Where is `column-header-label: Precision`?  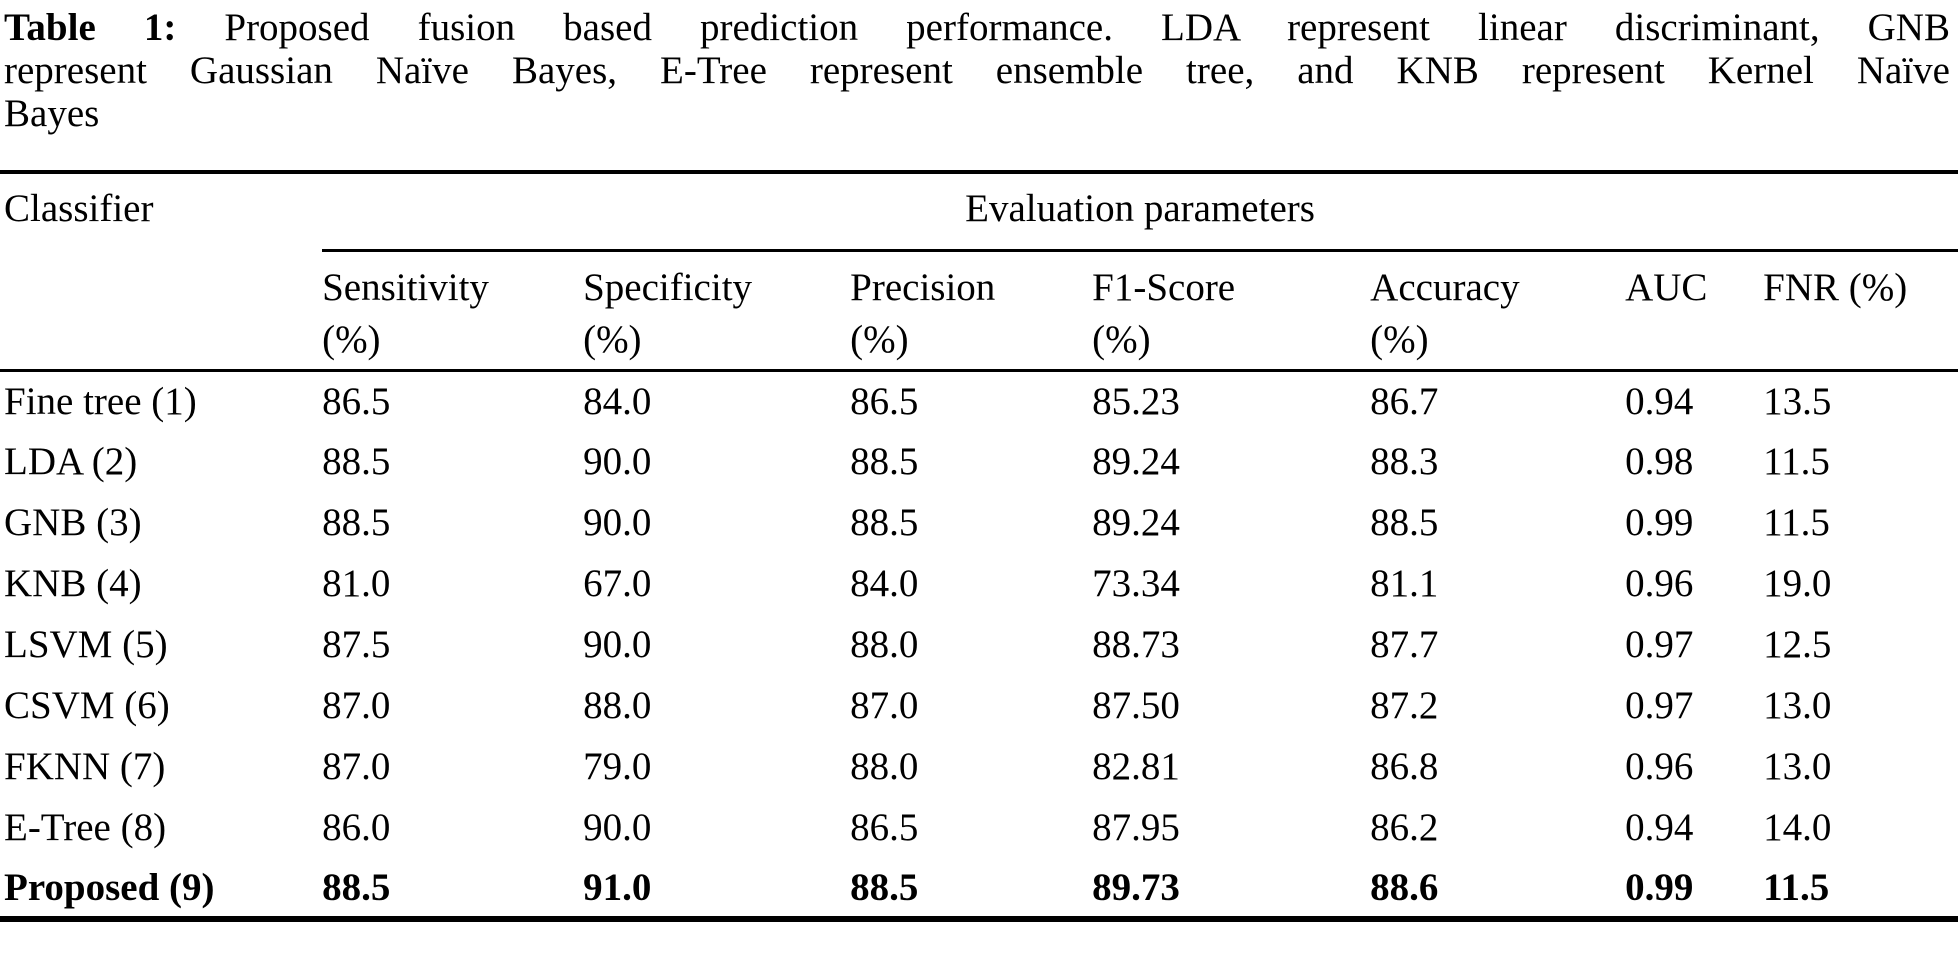 column-header-label: Precision is located at coordinates (923, 287).